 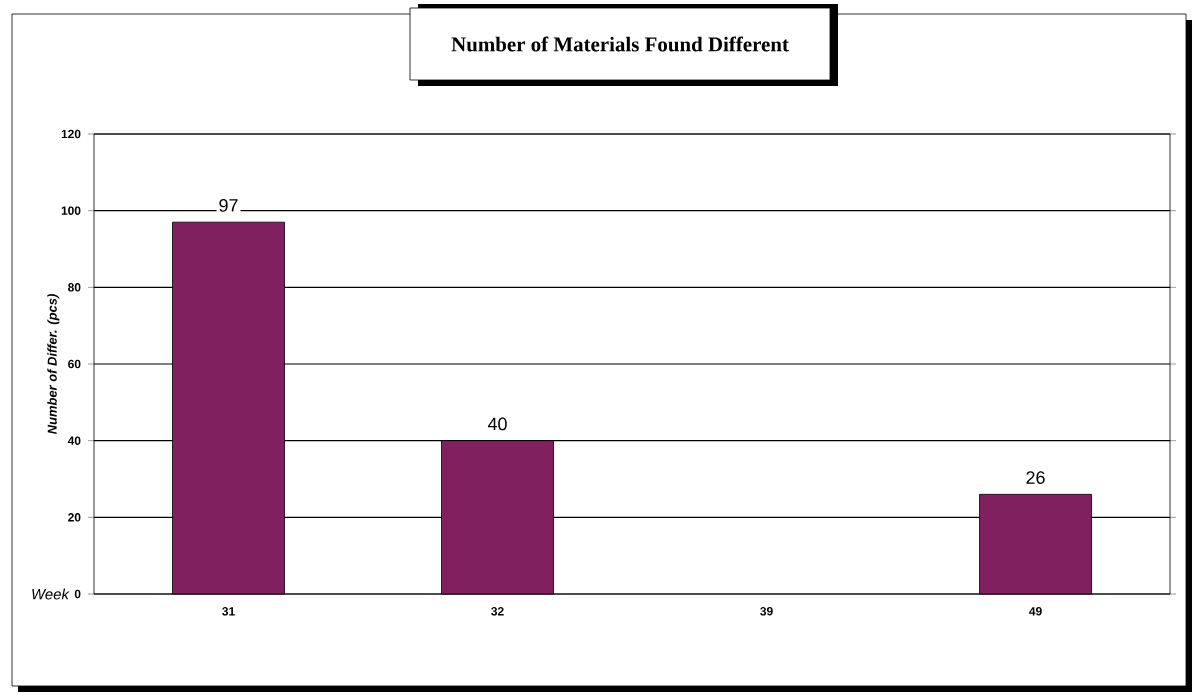 I want to click on chart-title: Number of Materials Found Different, so click(x=620, y=44).